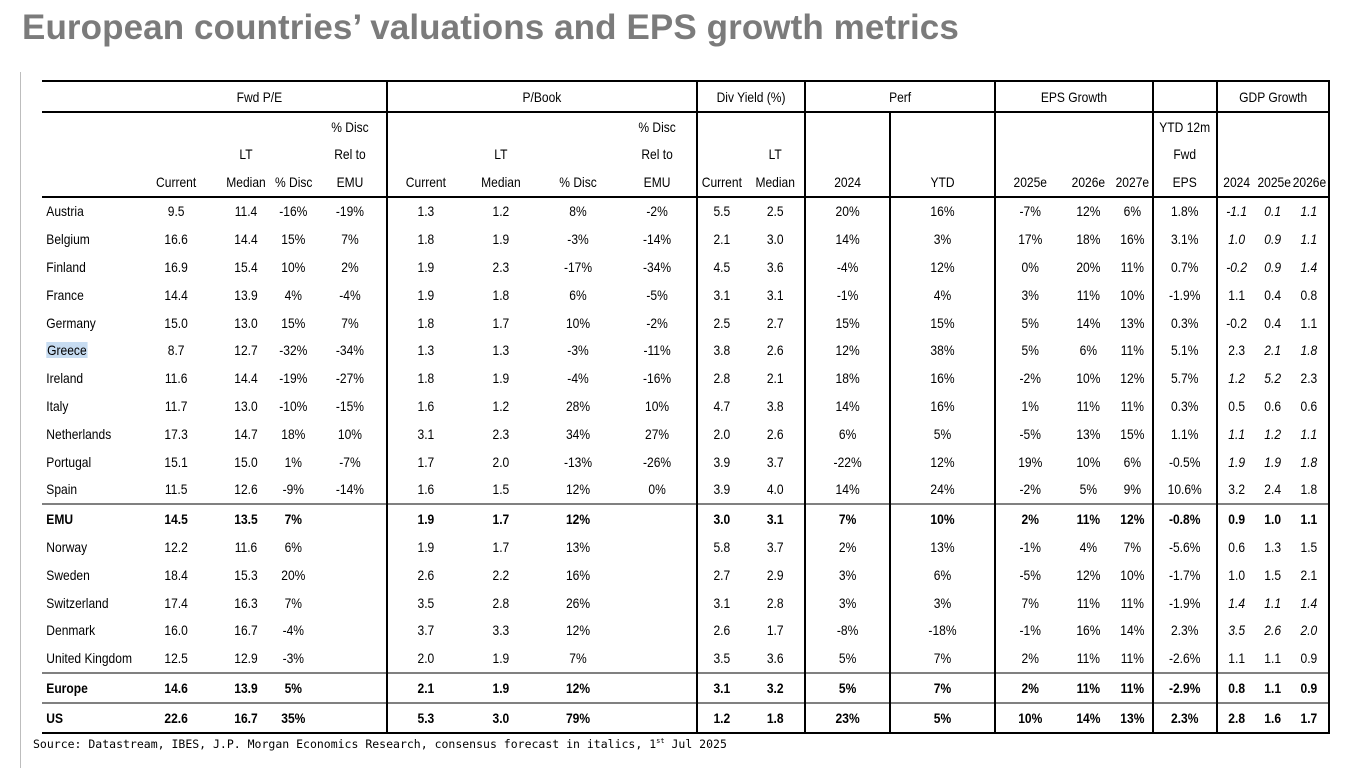  Describe the element at coordinates (722, 489) in the screenshot. I see `table-cell: 3.9` at that location.